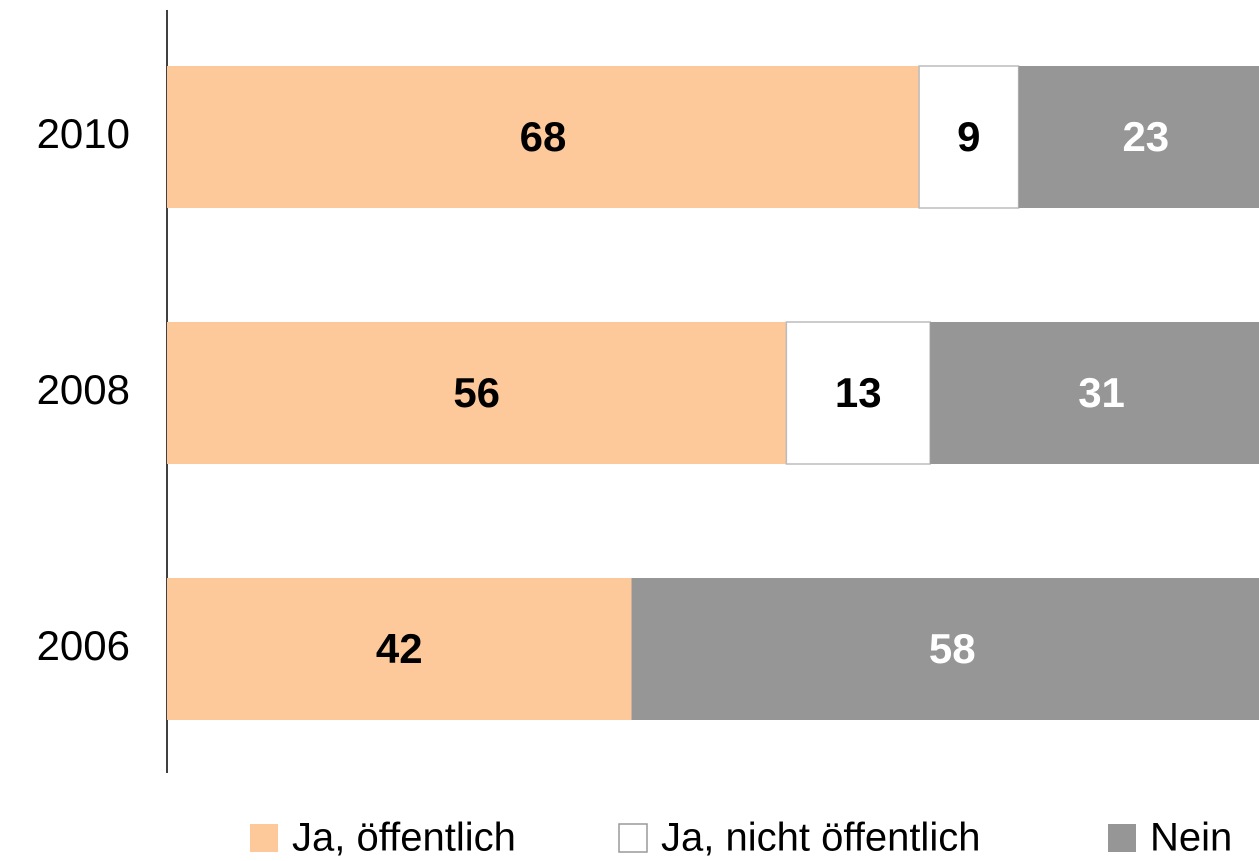 The height and width of the screenshot is (861, 1259). Describe the element at coordinates (820, 838) in the screenshot. I see `legend-label: Ja, nicht öffentlich` at that location.